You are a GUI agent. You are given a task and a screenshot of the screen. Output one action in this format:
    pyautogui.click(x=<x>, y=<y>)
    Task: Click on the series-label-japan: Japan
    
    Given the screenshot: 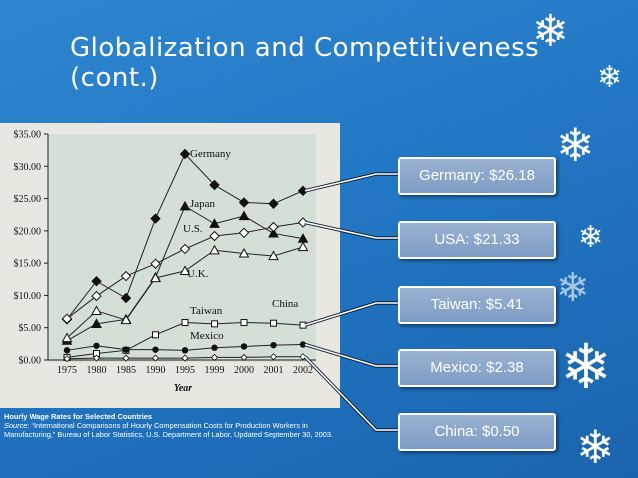 What is the action you would take?
    pyautogui.click(x=203, y=204)
    